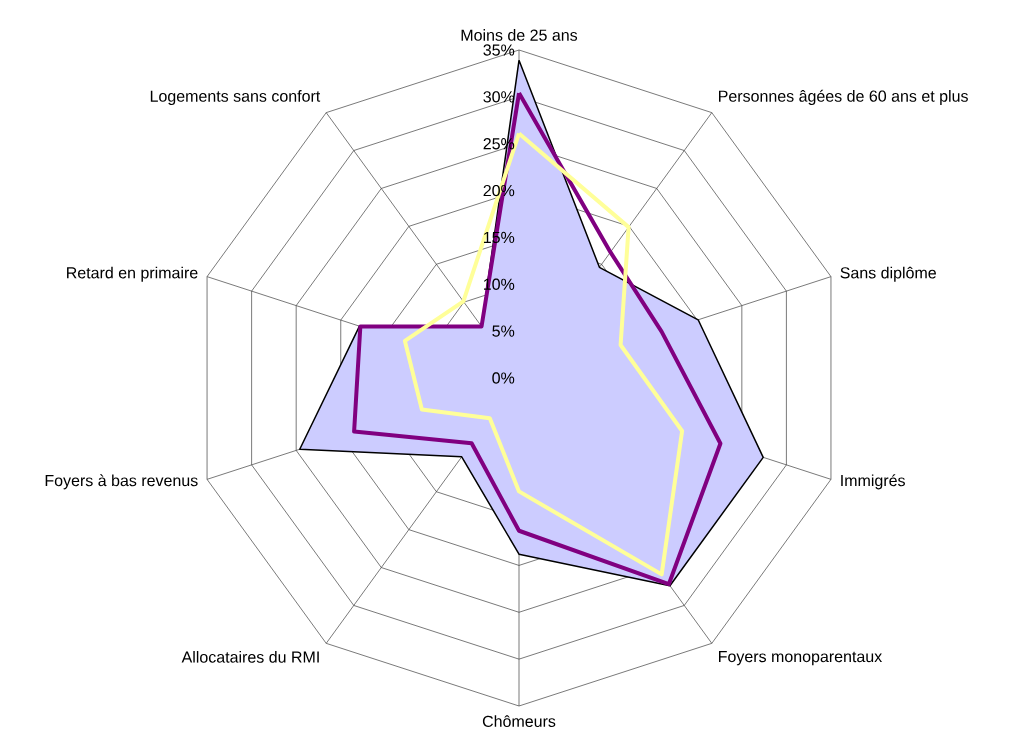 The width and height of the screenshot is (1021, 737). I want to click on spoke-label: Foyers à bas revenus, so click(121, 482).